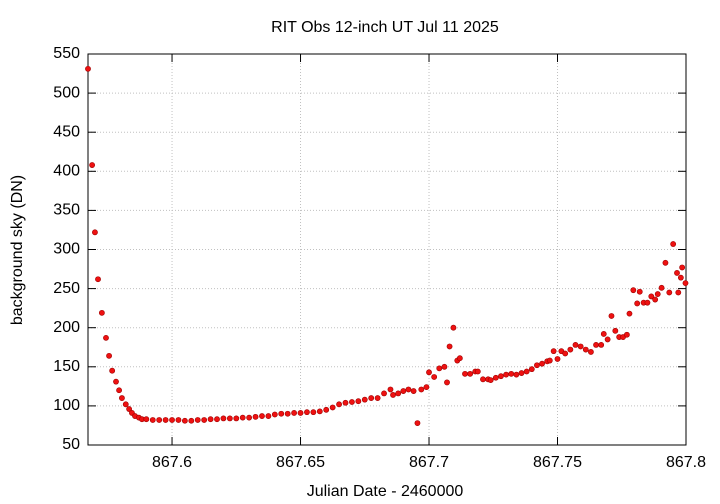  Describe the element at coordinates (66, 288) in the screenshot. I see `y-tick-label: 250` at that location.